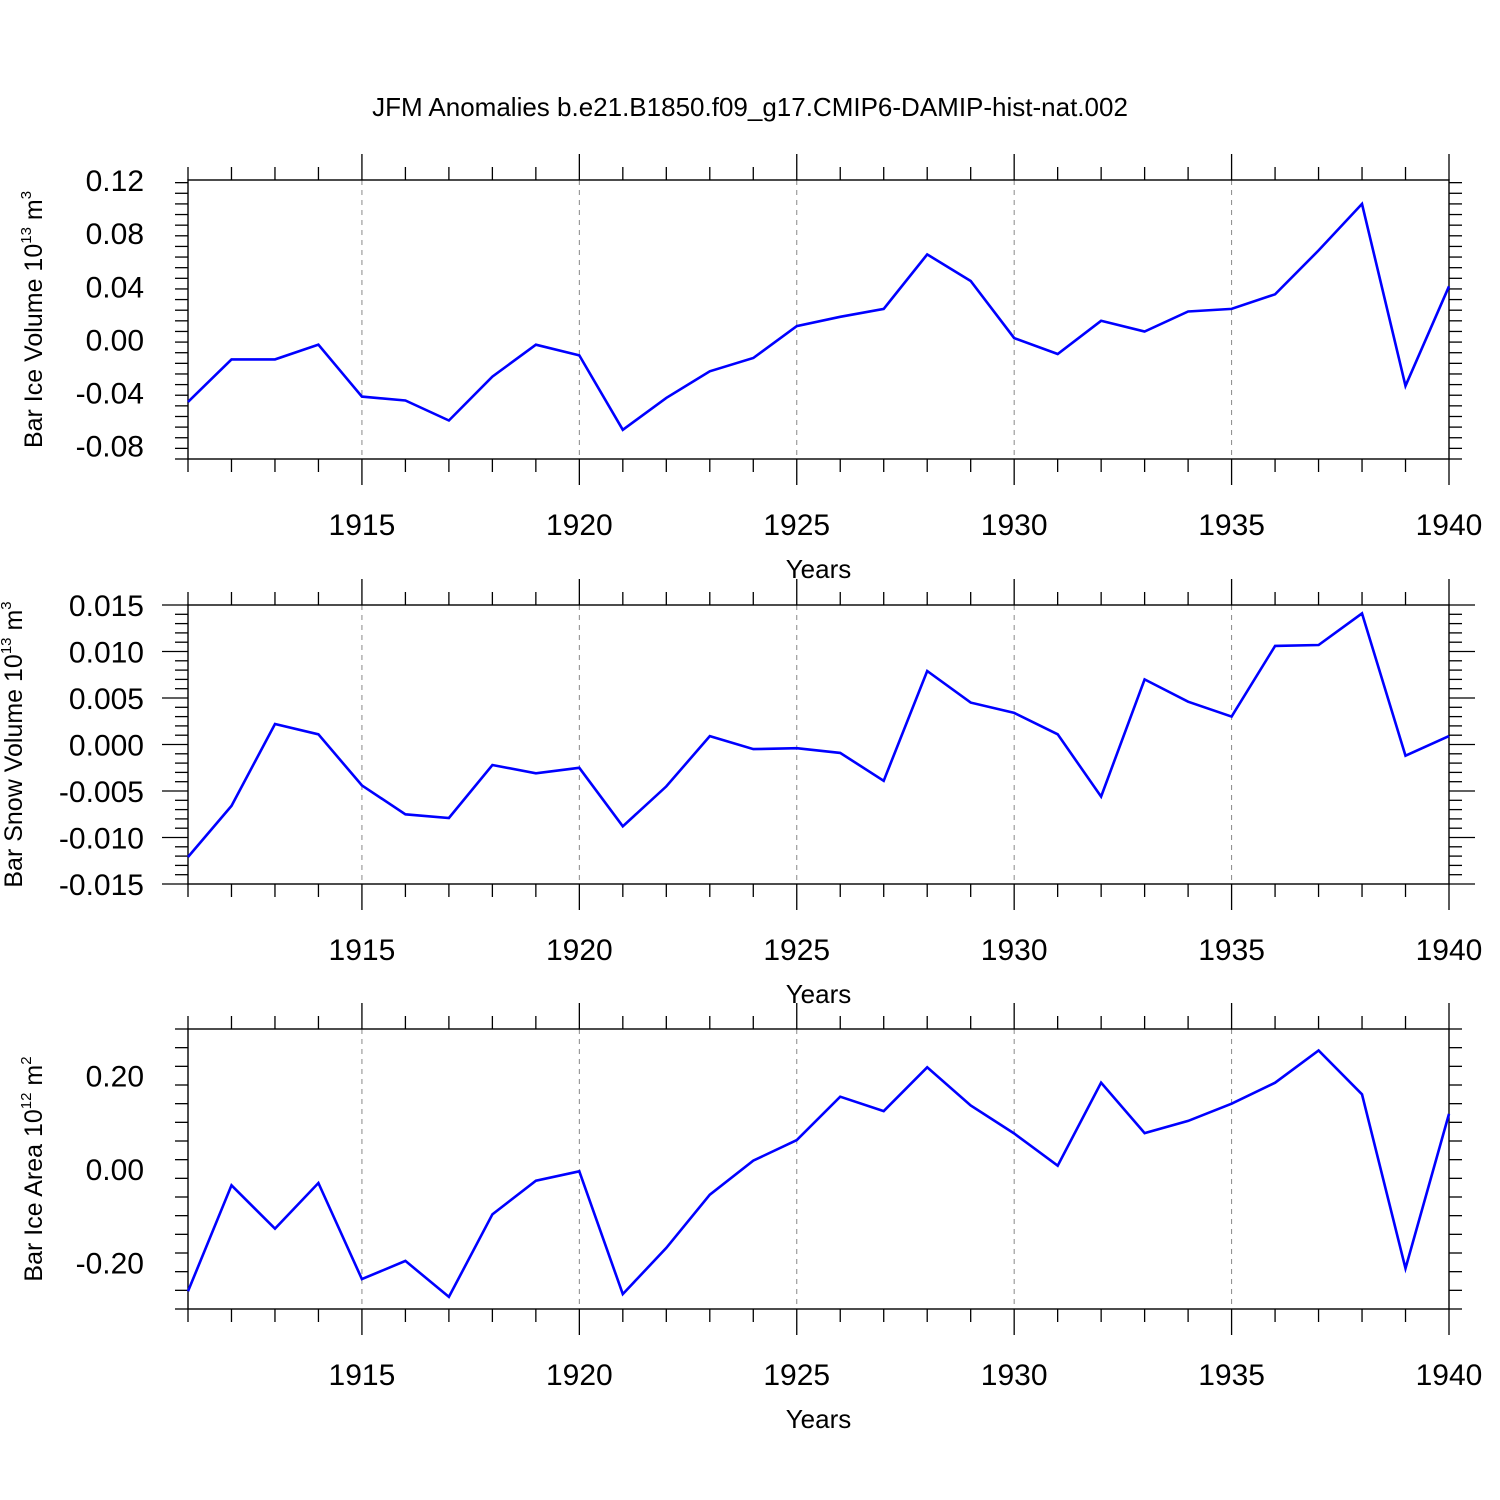 The image size is (1500, 1500). What do you see at coordinates (115, 234) in the screenshot?
I see `y-tick-label: 0.08` at bounding box center [115, 234].